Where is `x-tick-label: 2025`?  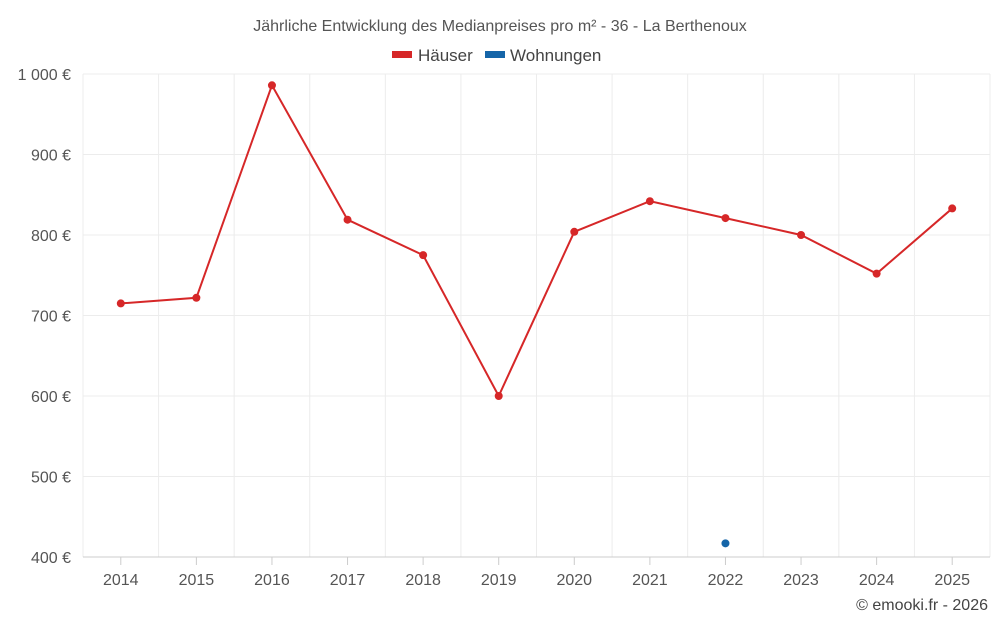 x-tick-label: 2025 is located at coordinates (952, 580).